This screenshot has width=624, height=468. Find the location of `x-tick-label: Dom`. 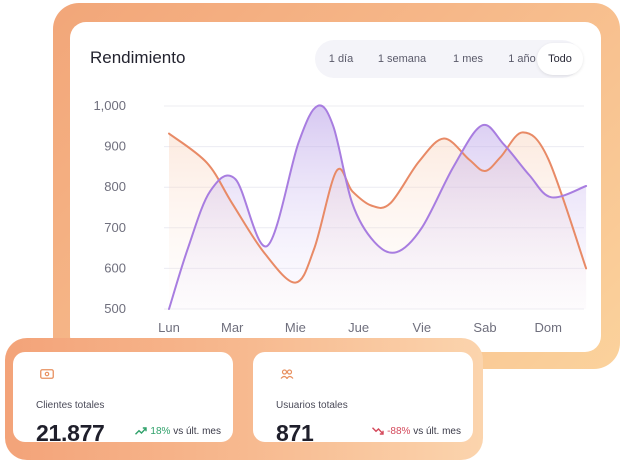

x-tick-label: Dom is located at coordinates (547, 327).